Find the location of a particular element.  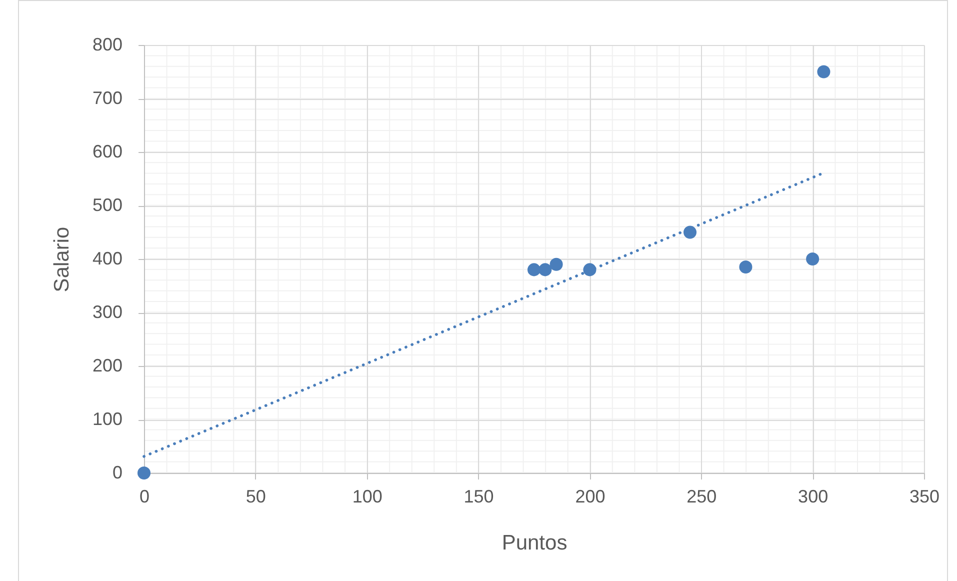

x-axis-title: Puntos is located at coordinates (535, 543).